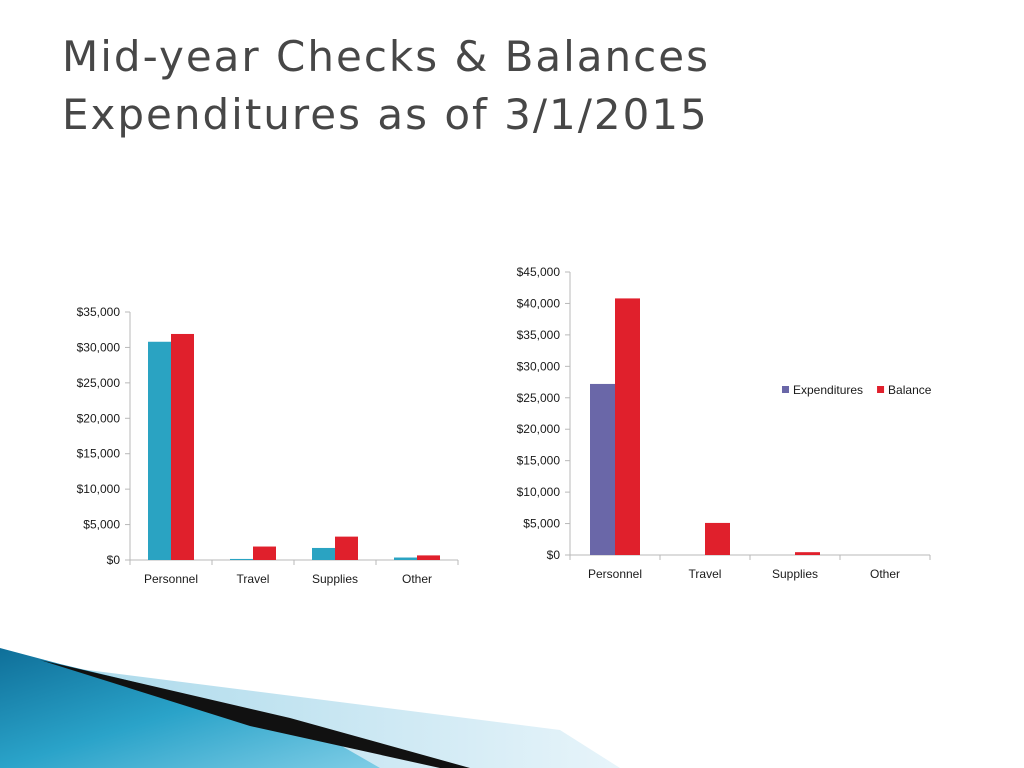 This screenshot has height=768, width=1024. I want to click on legend-label: Balance, so click(910, 390).